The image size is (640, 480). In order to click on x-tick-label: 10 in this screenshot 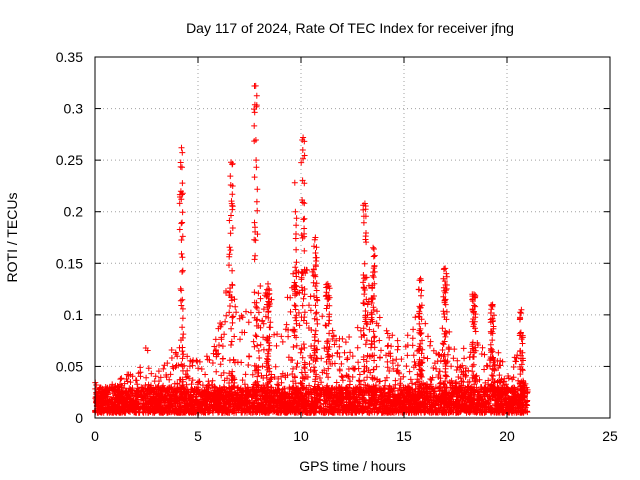, I will do `click(301, 436)`.